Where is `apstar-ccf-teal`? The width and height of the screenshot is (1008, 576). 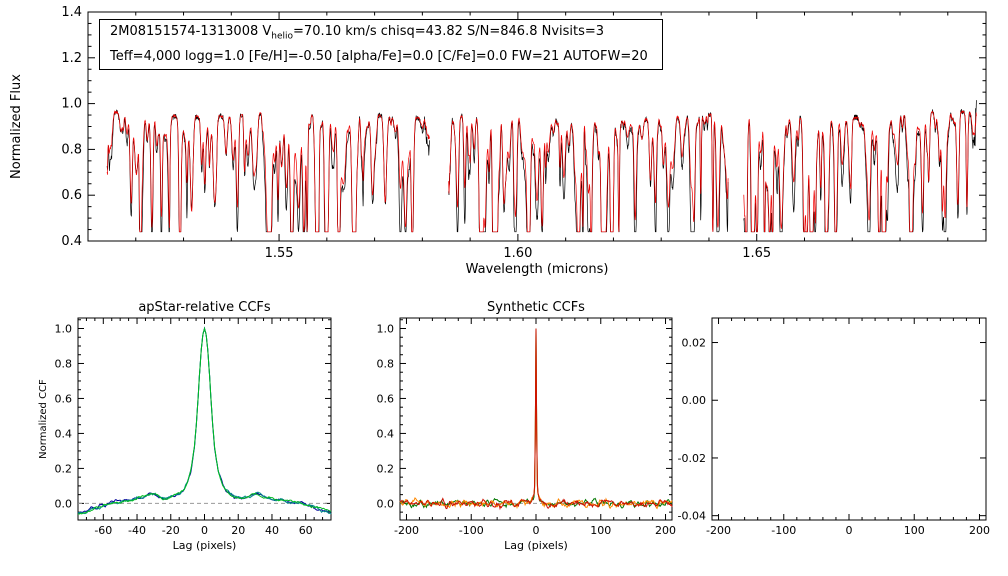
apstar-ccf-teal is located at coordinates (204, 420).